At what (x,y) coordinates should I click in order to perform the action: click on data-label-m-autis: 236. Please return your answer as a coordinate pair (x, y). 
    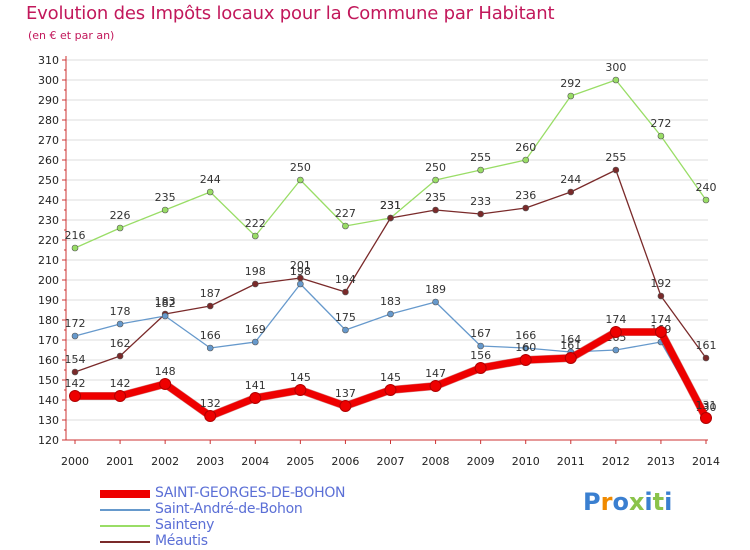
    Looking at the image, I should click on (525, 195).